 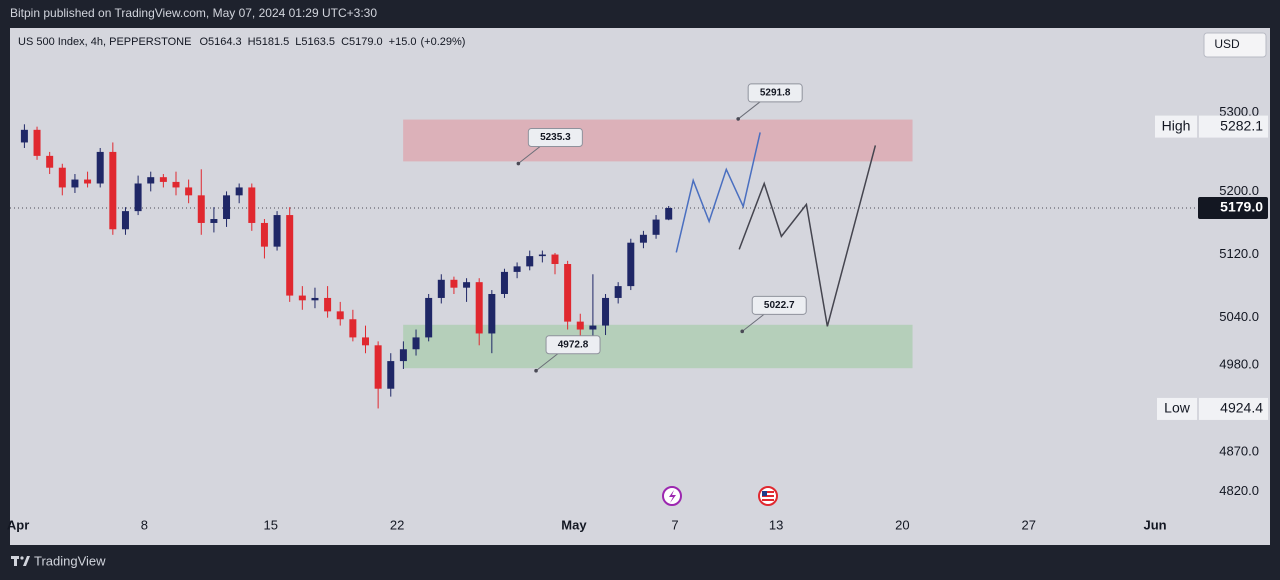 I want to click on currency-button, so click(x=1235, y=45).